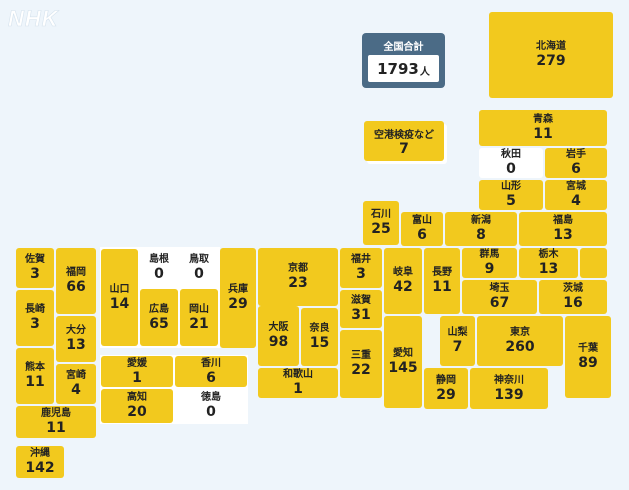 The image size is (629, 490). What do you see at coordinates (319, 337) in the screenshot?
I see `pref-nara: 奈良 15` at bounding box center [319, 337].